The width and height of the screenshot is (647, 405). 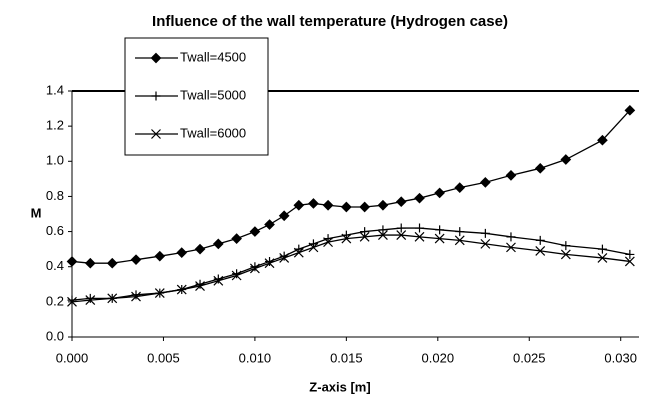 I want to click on y-tick-label: 0.0, so click(x=55, y=335).